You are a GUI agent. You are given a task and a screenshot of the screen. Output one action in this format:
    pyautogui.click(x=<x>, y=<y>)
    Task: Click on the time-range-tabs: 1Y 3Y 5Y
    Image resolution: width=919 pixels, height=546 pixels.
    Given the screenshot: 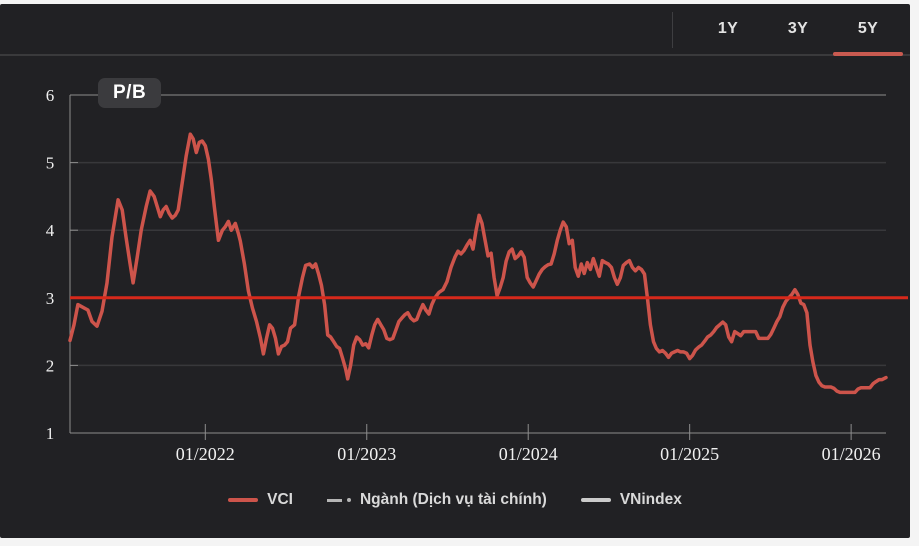 What is the action you would take?
    pyautogui.click(x=798, y=30)
    